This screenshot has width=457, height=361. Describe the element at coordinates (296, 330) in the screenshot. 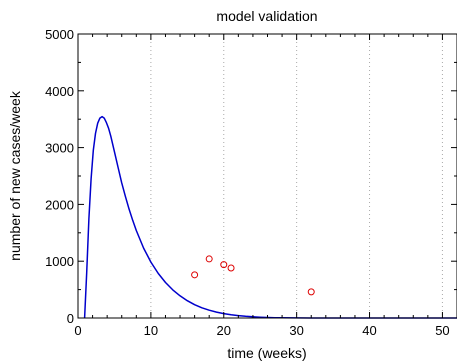

I see `x-tick-label: 30` at that location.